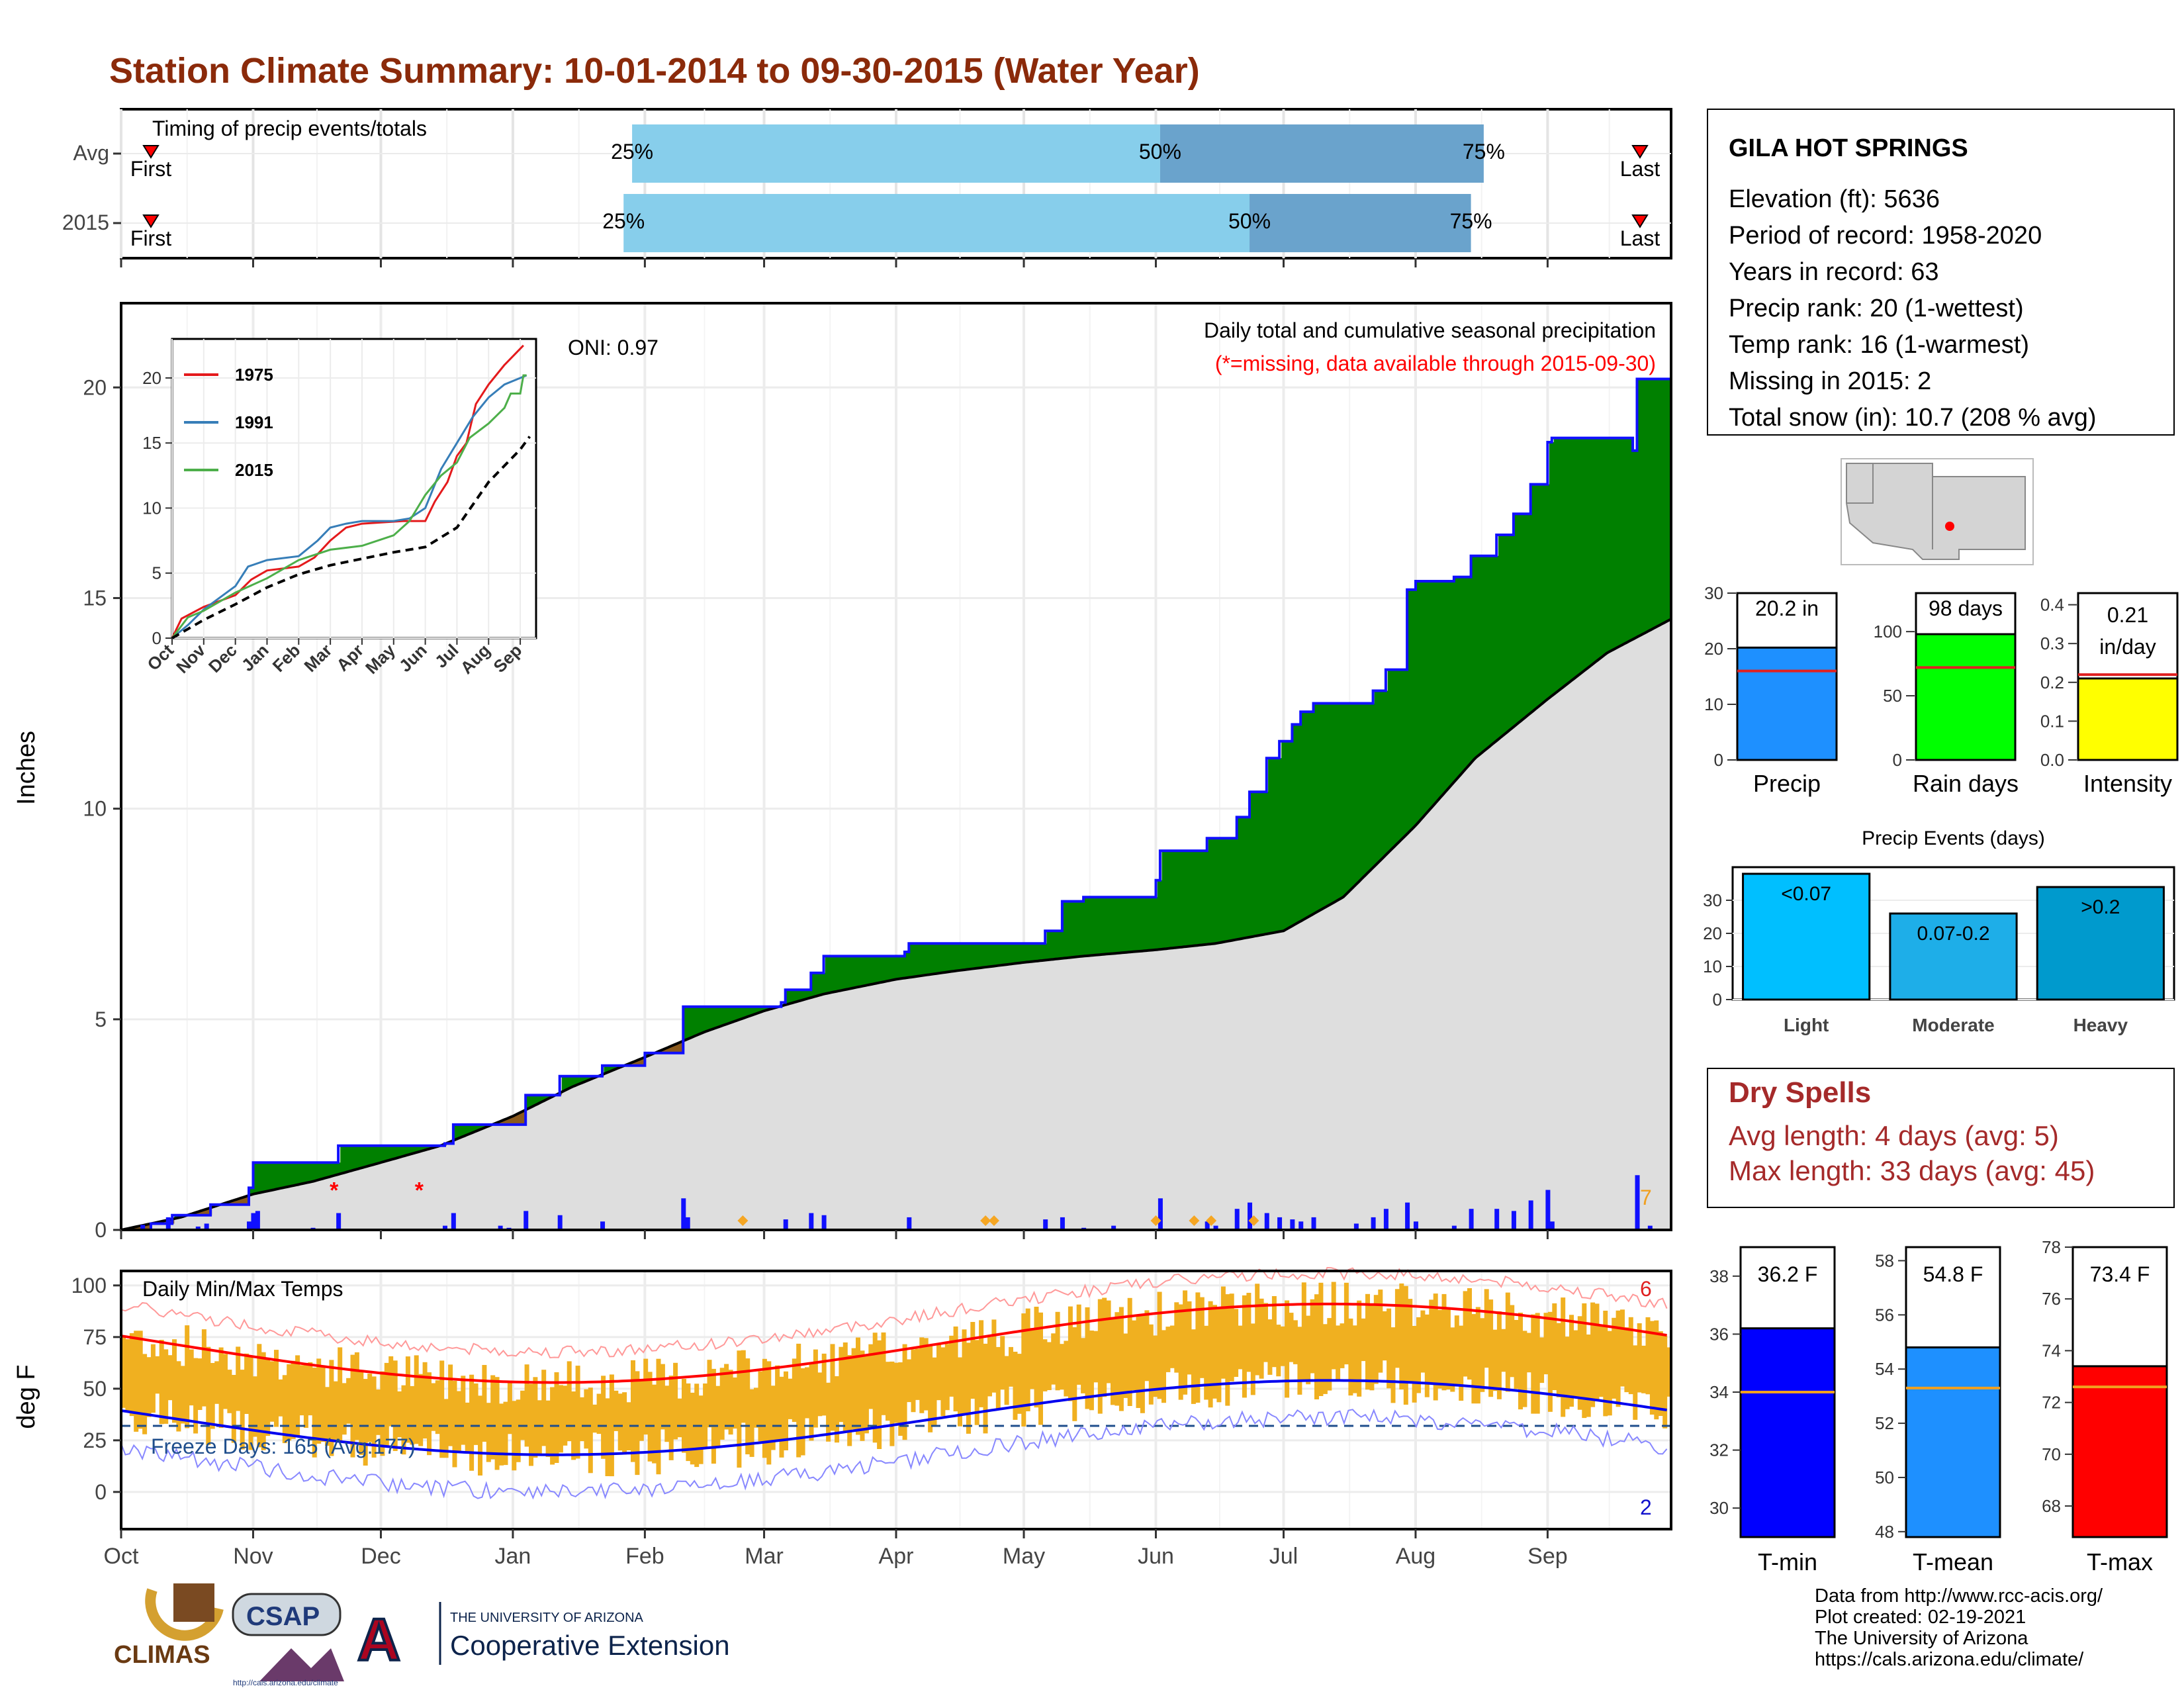 This screenshot has width=2184, height=1688. I want to click on missing-data-marker: *, so click(334, 1190).